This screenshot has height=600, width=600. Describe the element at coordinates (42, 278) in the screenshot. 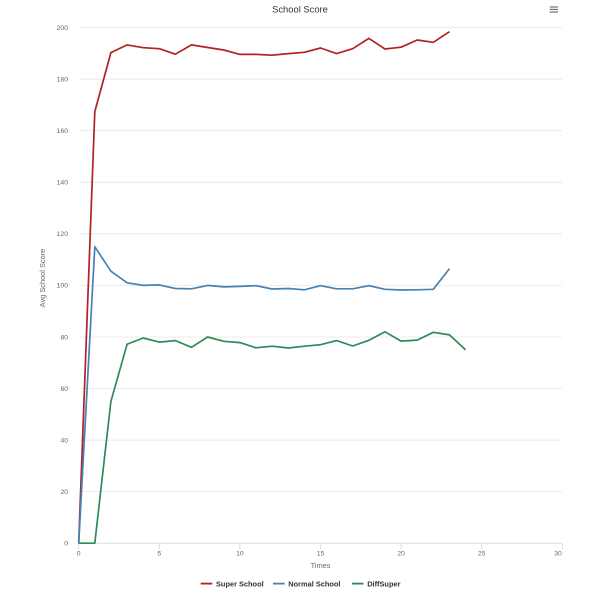

I see `svg-text: Avg School Score` at that location.